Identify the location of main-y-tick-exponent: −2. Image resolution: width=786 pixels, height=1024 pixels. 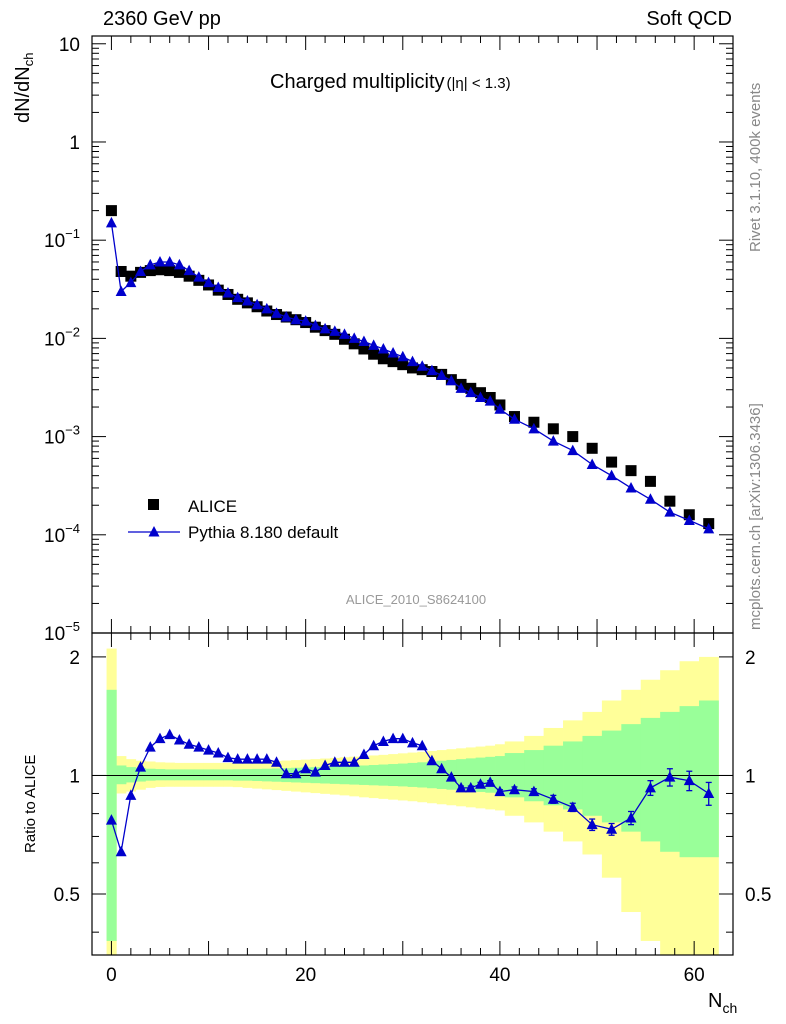
(72, 331).